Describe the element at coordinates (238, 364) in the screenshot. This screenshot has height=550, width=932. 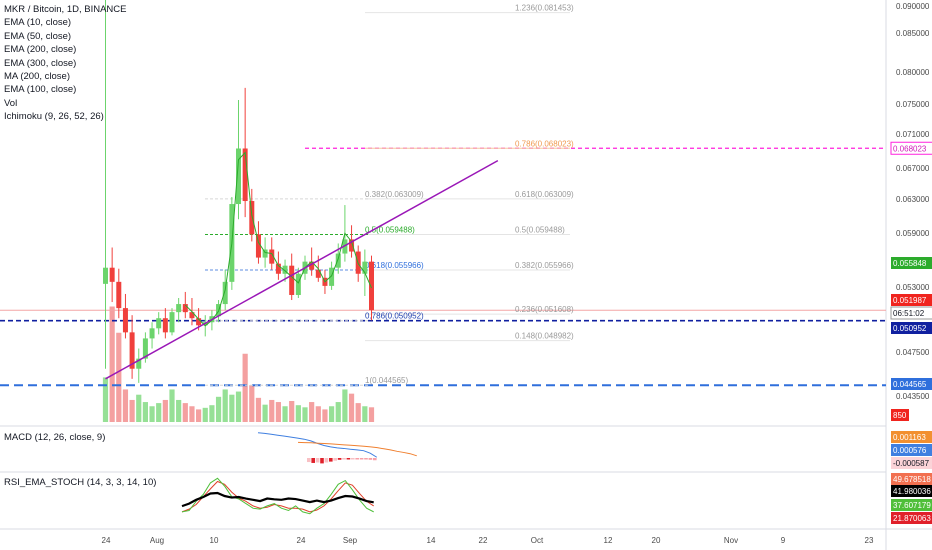
I see `volume-bars` at that location.